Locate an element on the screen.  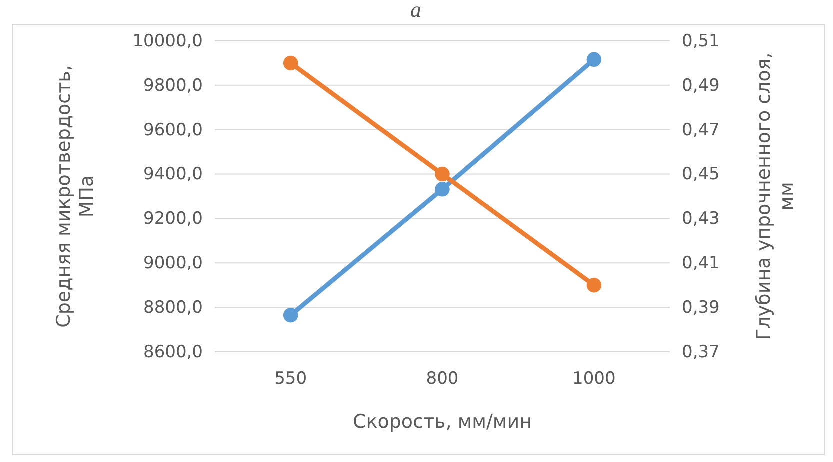
y2-tick-label: 0,43 is located at coordinates (701, 219).